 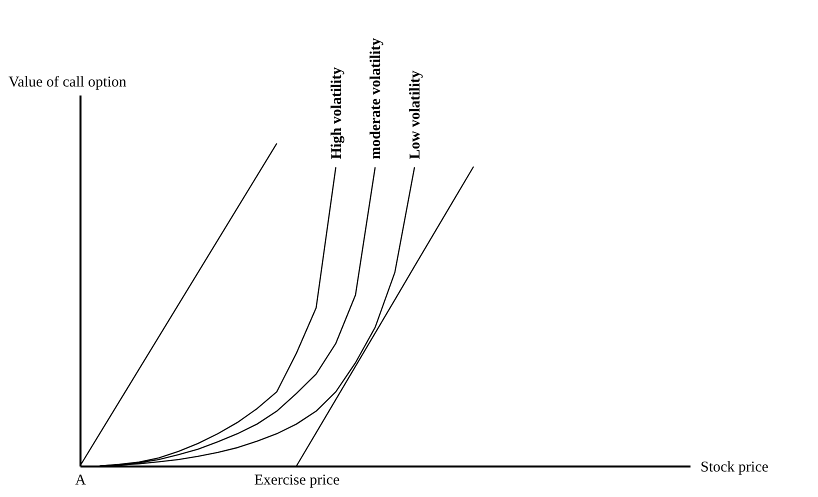 I want to click on x-tick-label: Exercise price, so click(x=297, y=480).